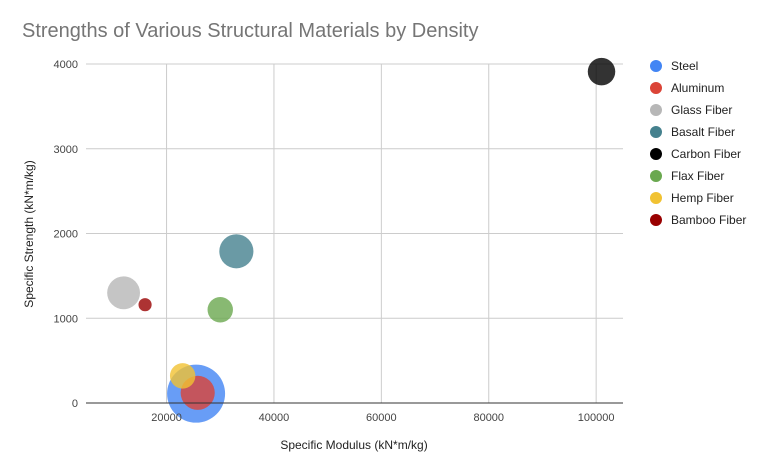 The image size is (764, 468). I want to click on bubble-flax-fiber, so click(220, 310).